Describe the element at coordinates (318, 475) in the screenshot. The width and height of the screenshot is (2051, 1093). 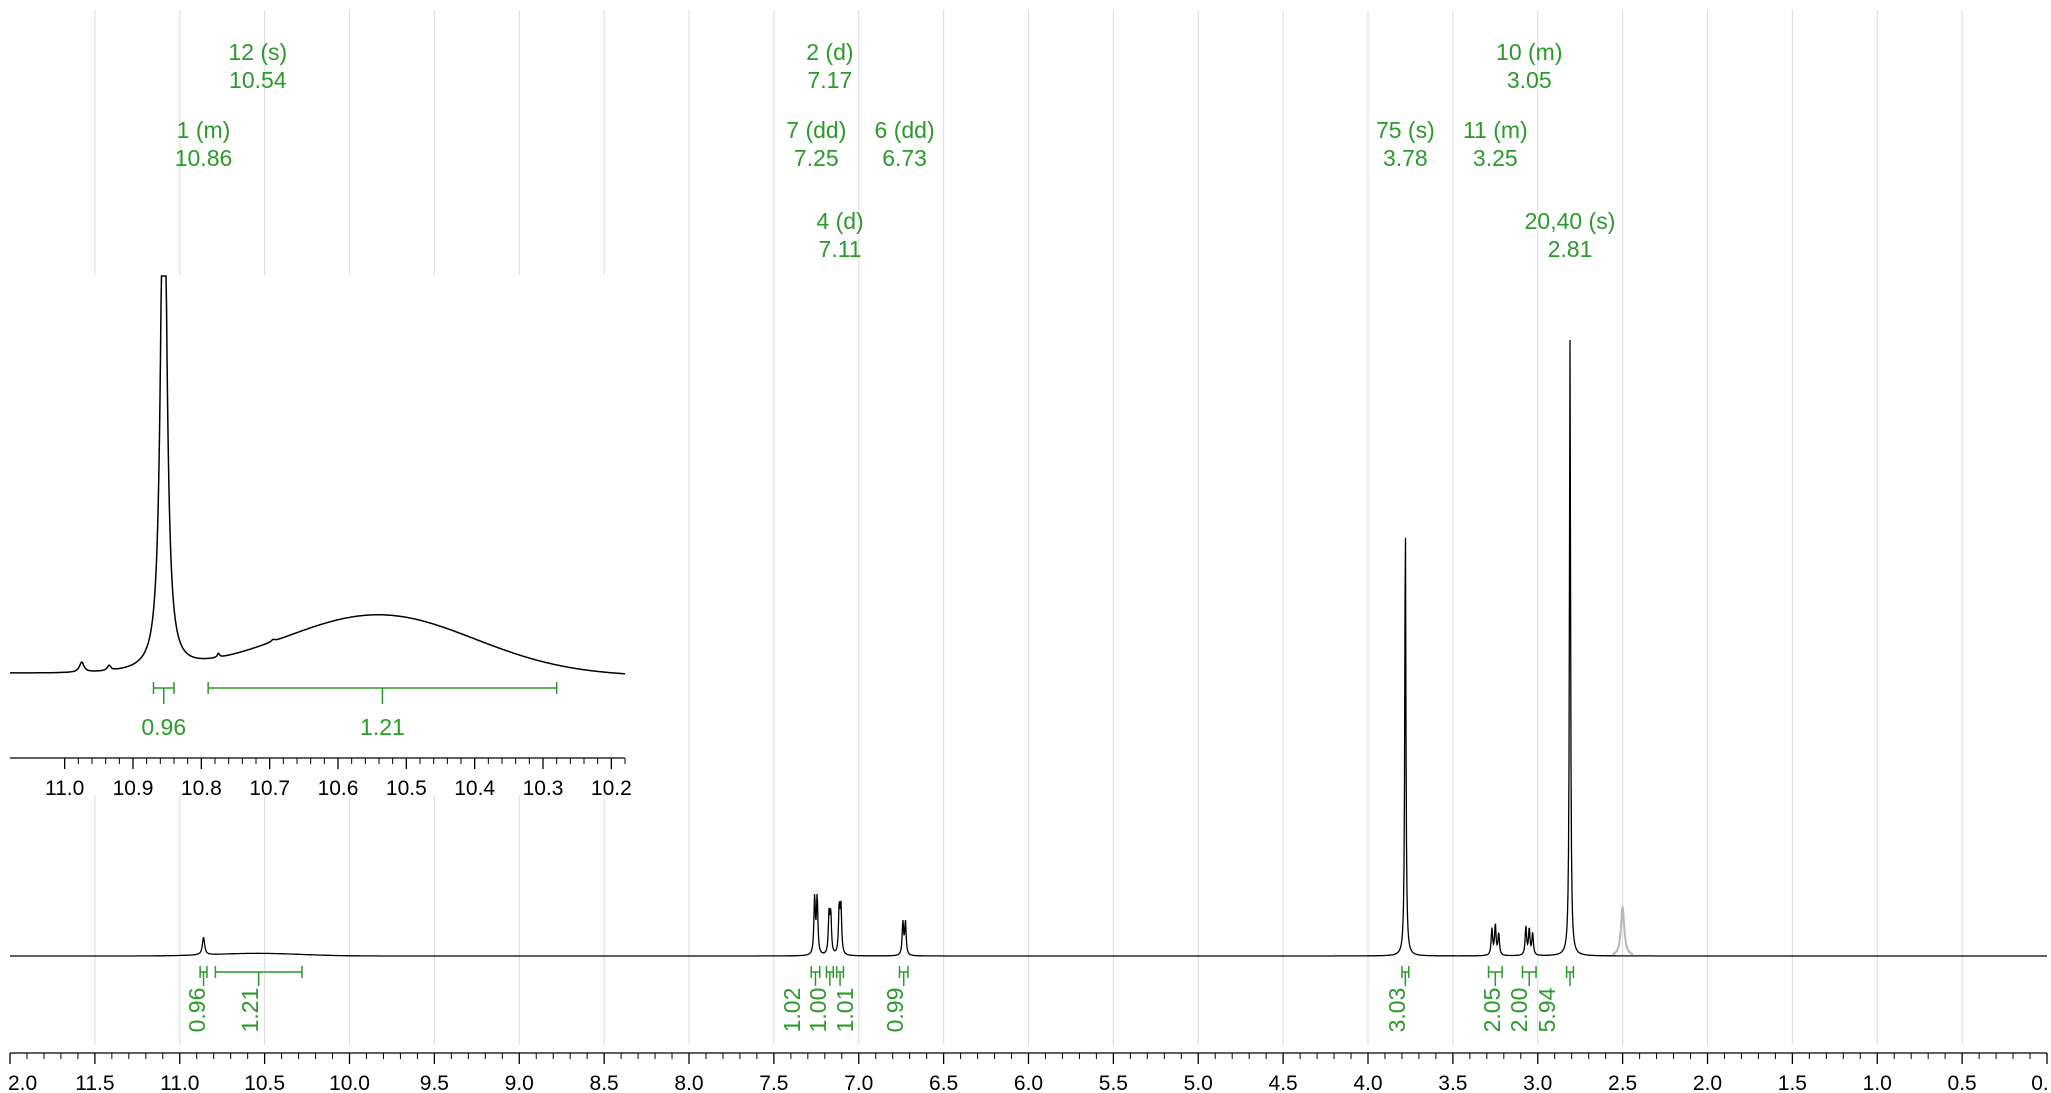
I see `inset-trace` at that location.